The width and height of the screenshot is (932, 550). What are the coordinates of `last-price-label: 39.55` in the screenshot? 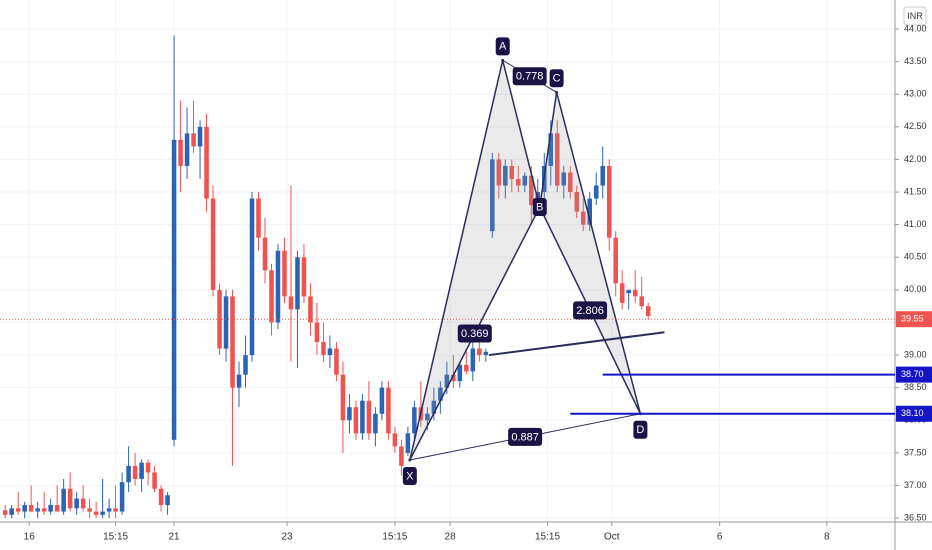 It's located at (912, 319).